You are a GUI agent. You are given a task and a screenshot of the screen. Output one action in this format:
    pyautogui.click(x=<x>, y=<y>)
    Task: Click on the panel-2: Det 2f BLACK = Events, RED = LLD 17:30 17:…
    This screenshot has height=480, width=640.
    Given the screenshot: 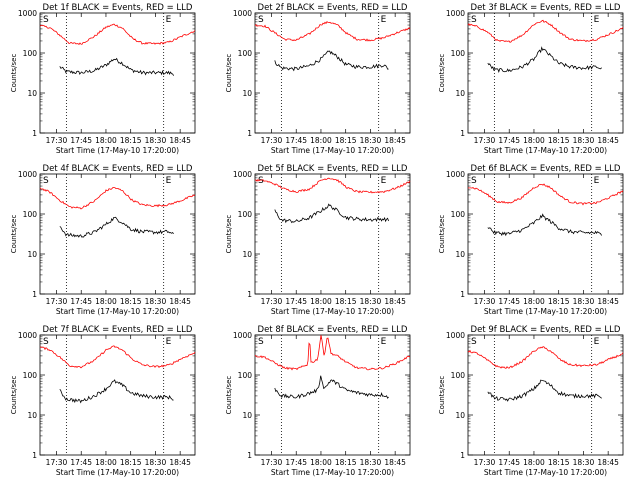 What is the action you would take?
    pyautogui.click(x=318, y=79)
    